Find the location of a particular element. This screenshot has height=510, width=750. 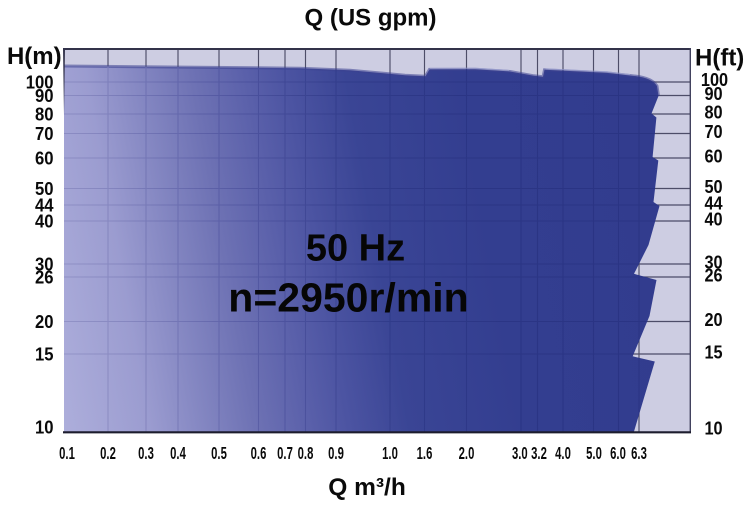

svg-text: 2.0 is located at coordinates (467, 454).